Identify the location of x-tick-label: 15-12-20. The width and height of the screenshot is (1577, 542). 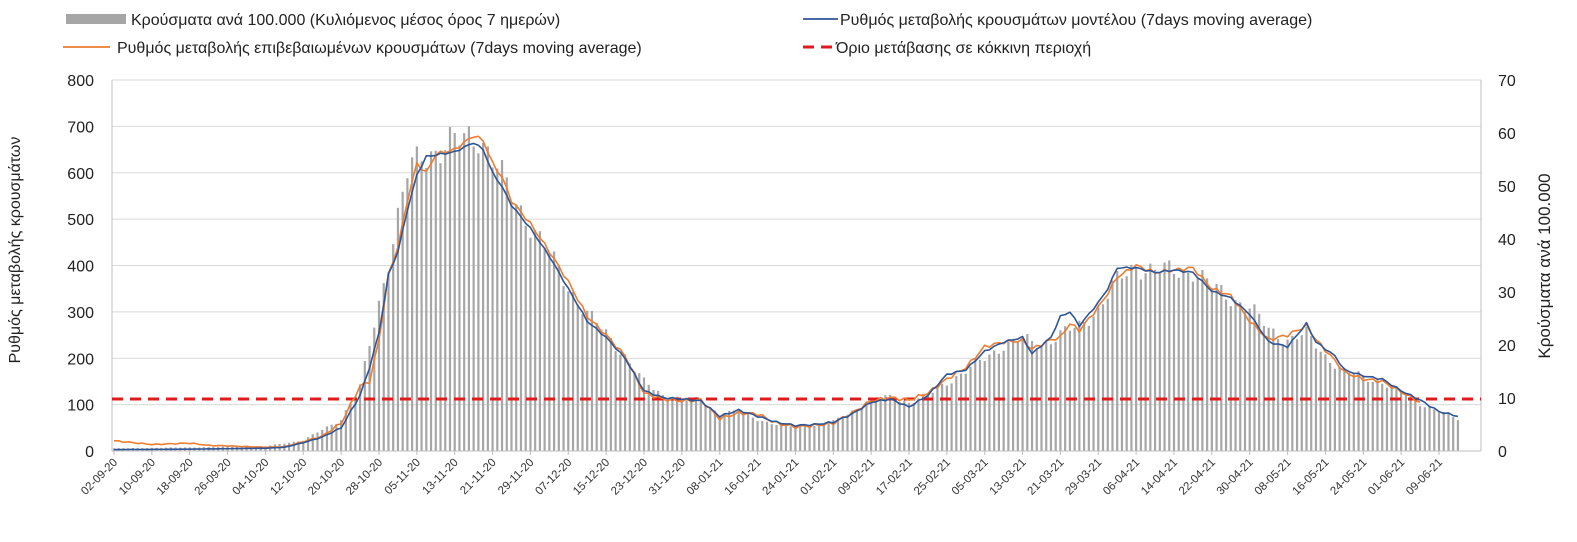
(591, 477).